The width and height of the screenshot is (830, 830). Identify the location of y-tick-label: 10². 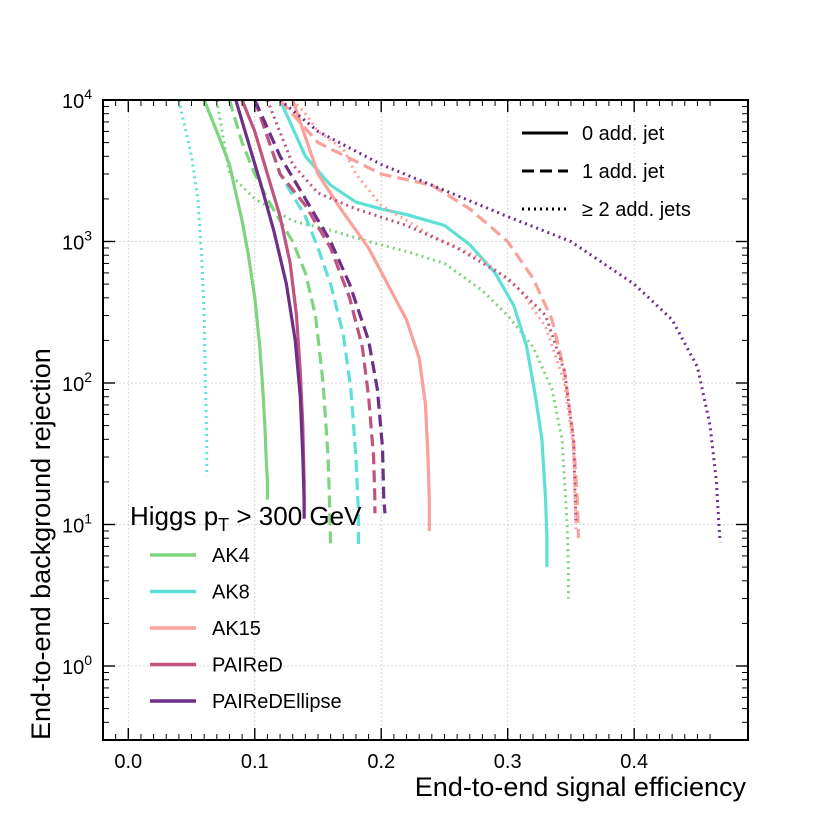
(77, 382).